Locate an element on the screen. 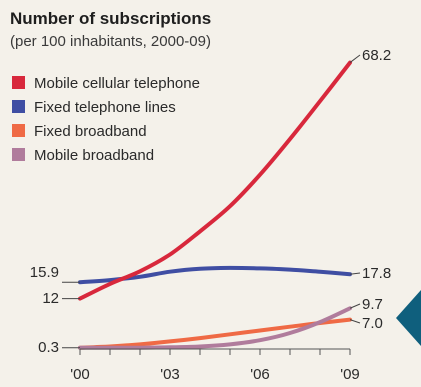 The image size is (421, 387). x-axis: '00 '03 '06 '09 is located at coordinates (215, 365).